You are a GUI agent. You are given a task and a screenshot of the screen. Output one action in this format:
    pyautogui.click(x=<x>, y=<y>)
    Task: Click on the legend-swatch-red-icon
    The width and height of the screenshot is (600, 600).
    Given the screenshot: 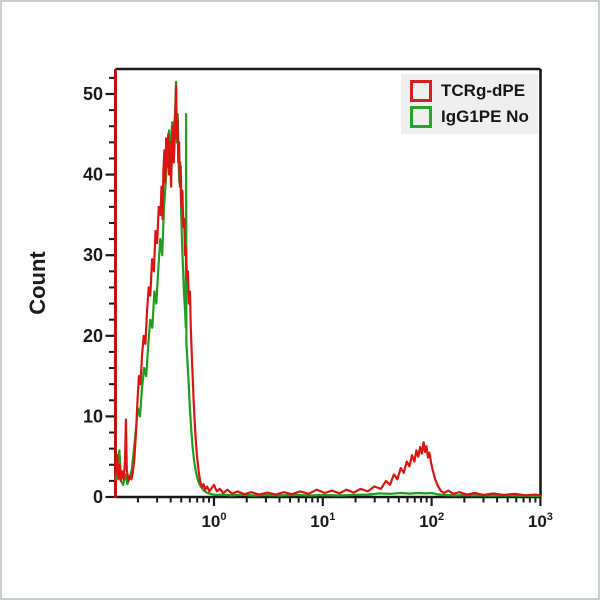 What is the action you would take?
    pyautogui.click(x=421, y=91)
    